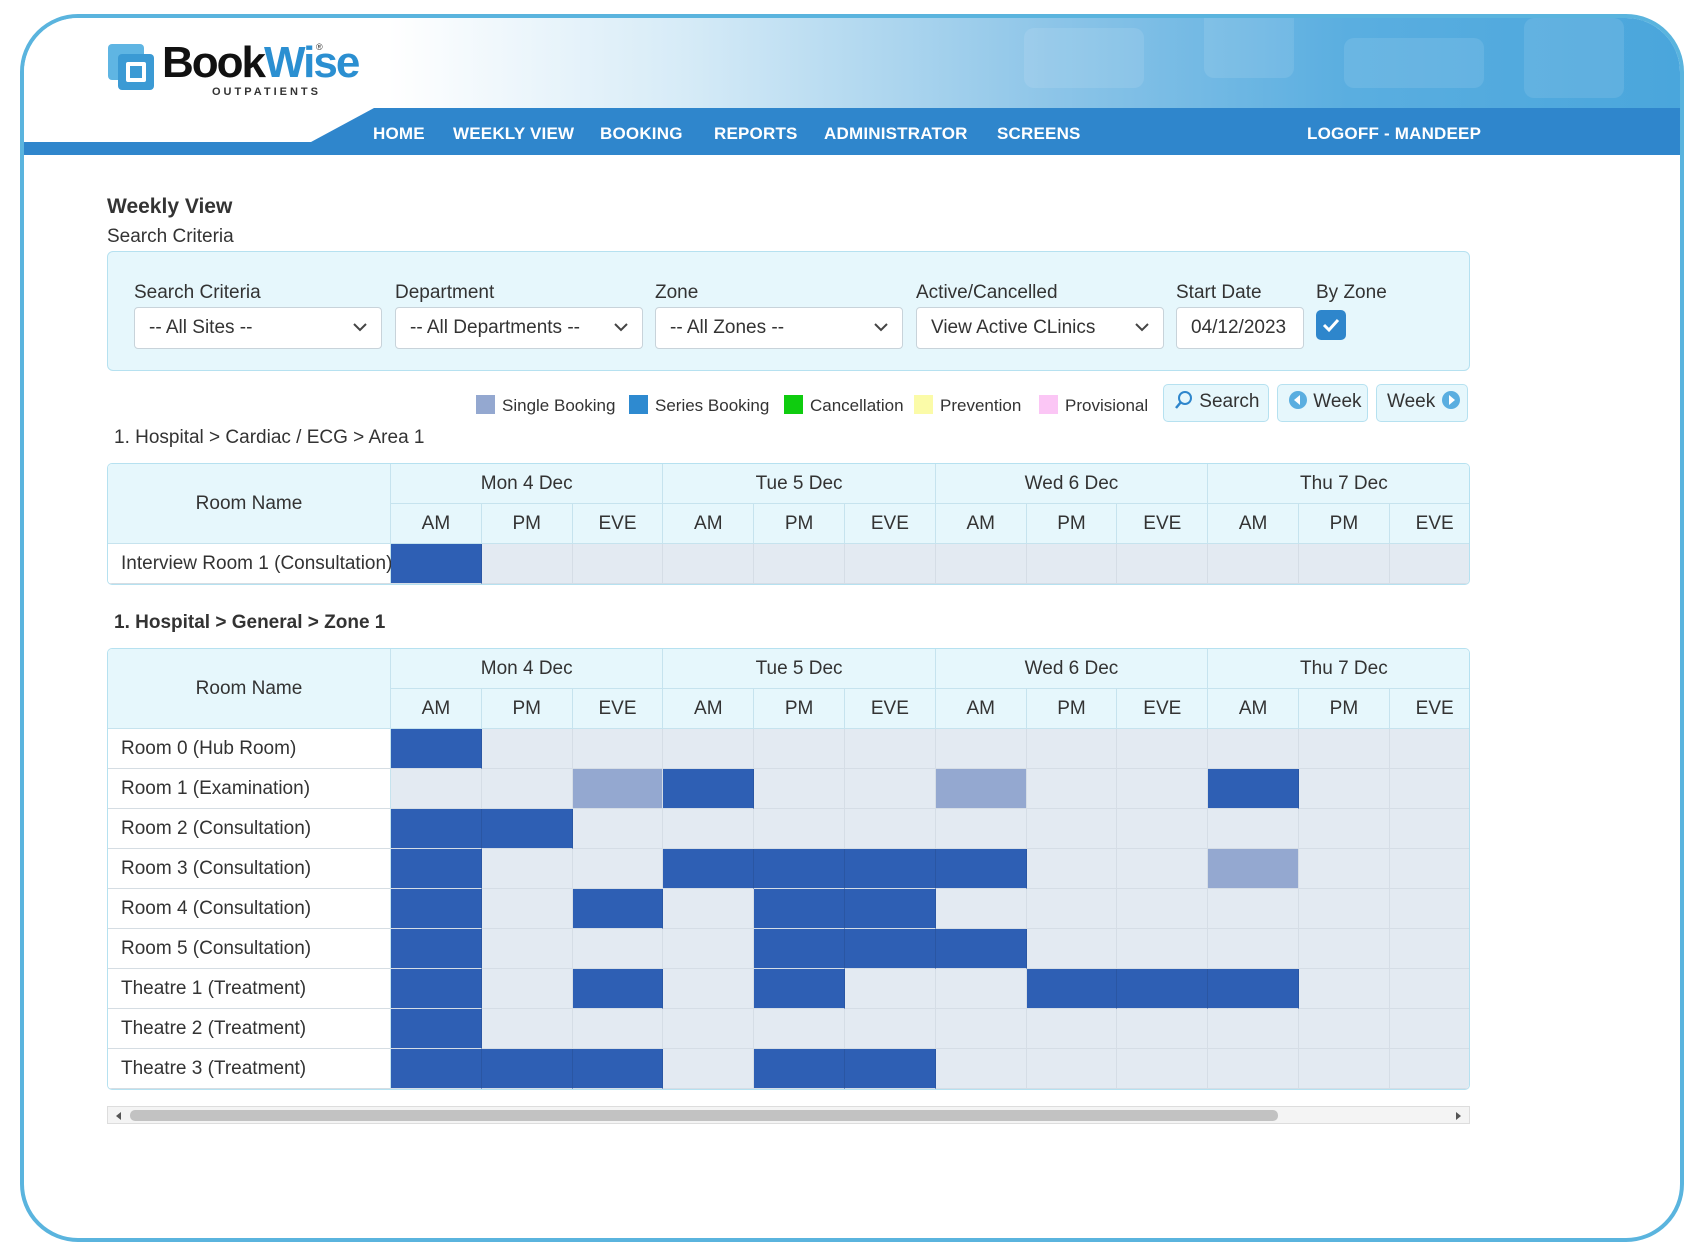 This screenshot has width=1702, height=1253. Describe the element at coordinates (234, 70) in the screenshot. I see `bookwise-logo: BookWise ® OUTPATIENTS` at that location.